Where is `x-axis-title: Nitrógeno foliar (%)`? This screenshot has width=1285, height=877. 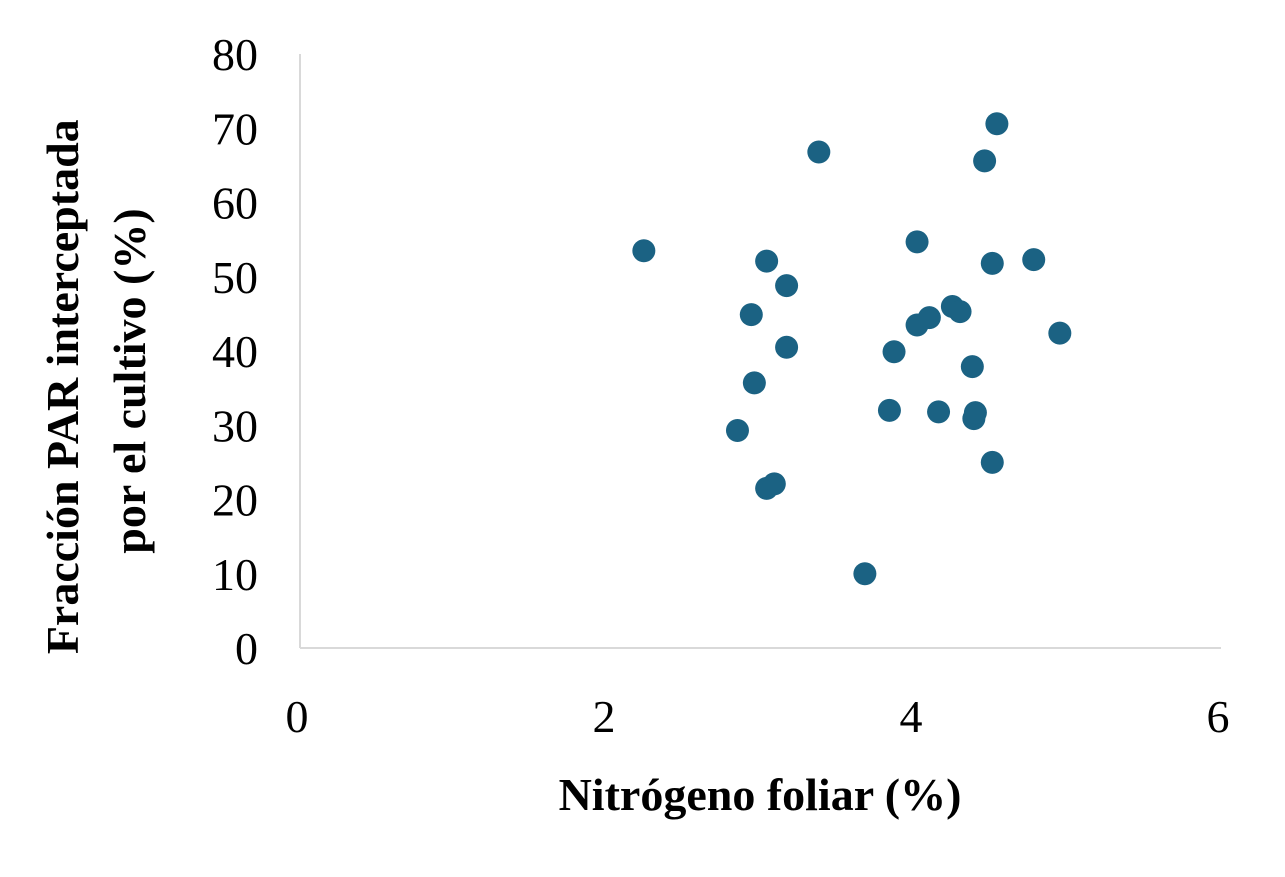 x-axis-title: Nitrógeno foliar (%) is located at coordinates (760, 794).